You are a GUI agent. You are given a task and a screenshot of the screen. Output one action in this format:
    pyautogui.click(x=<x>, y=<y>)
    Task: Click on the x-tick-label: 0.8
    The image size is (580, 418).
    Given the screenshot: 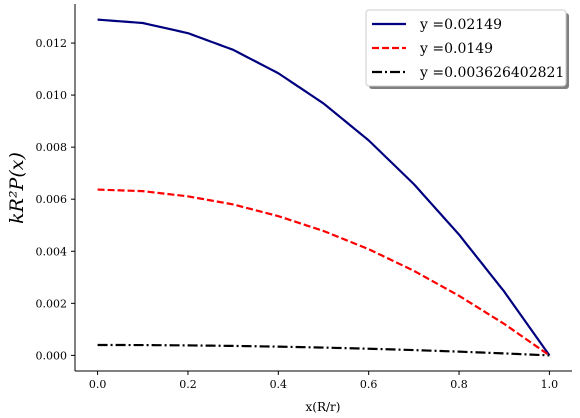 What is the action you would take?
    pyautogui.click(x=459, y=384)
    